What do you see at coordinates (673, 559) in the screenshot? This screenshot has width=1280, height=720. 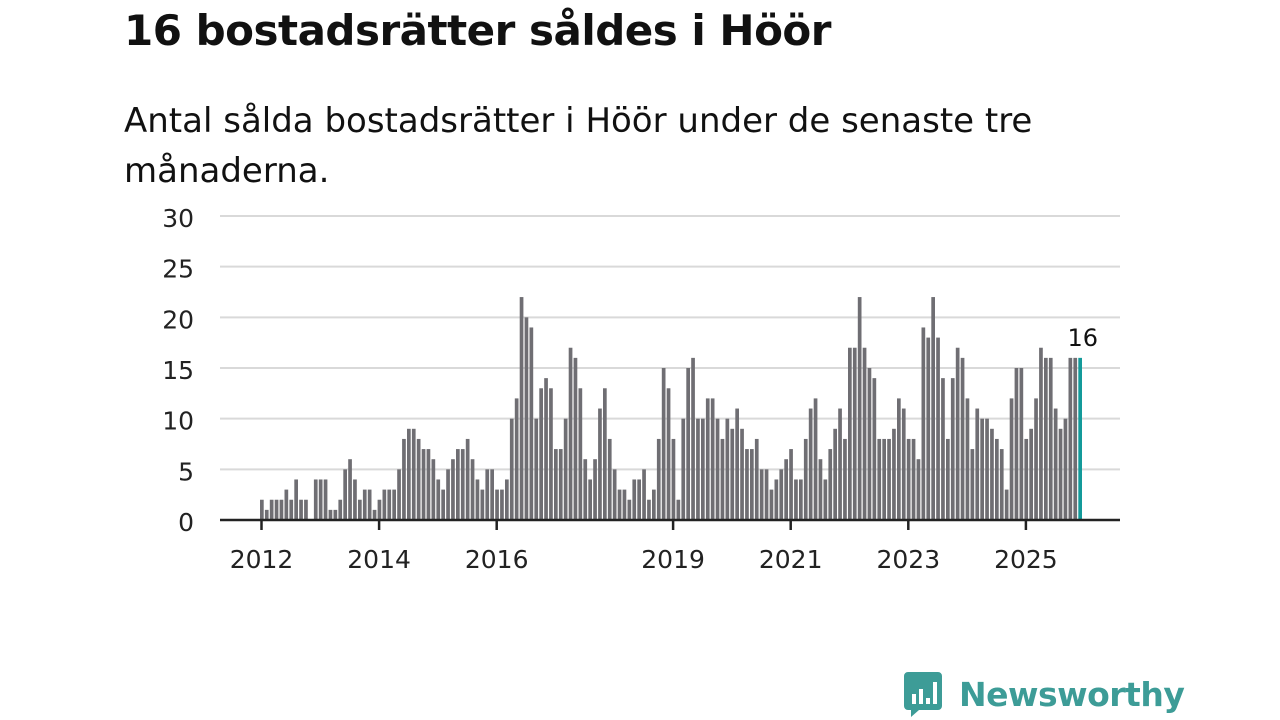 I see `x-tick-label: 2019` at bounding box center [673, 559].